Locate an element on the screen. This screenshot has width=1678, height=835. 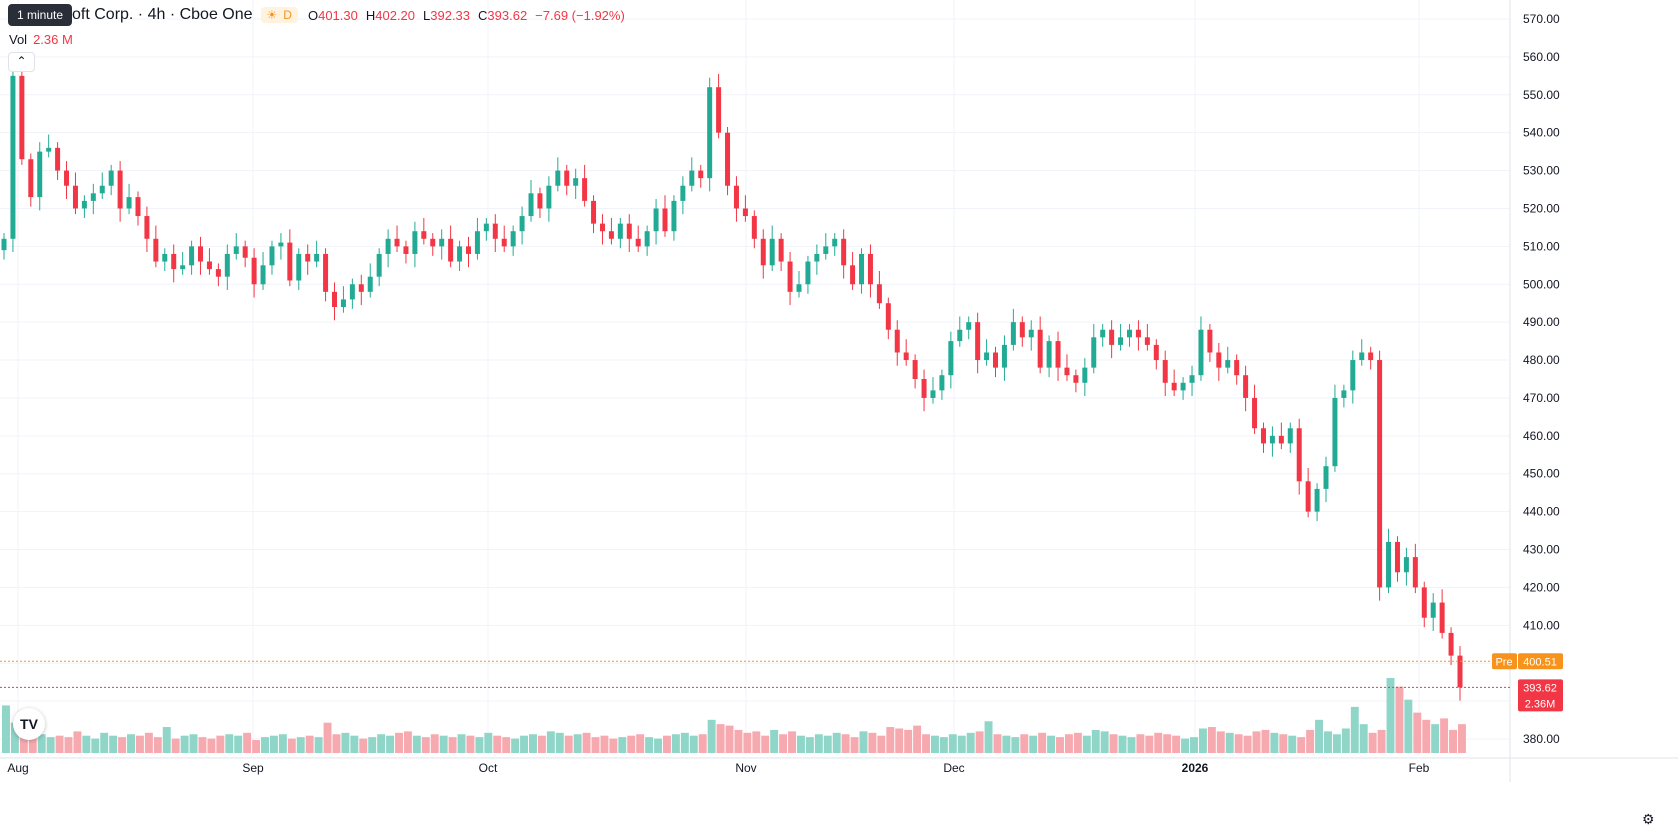
y-tick-label: 440.00 is located at coordinates (1541, 512).